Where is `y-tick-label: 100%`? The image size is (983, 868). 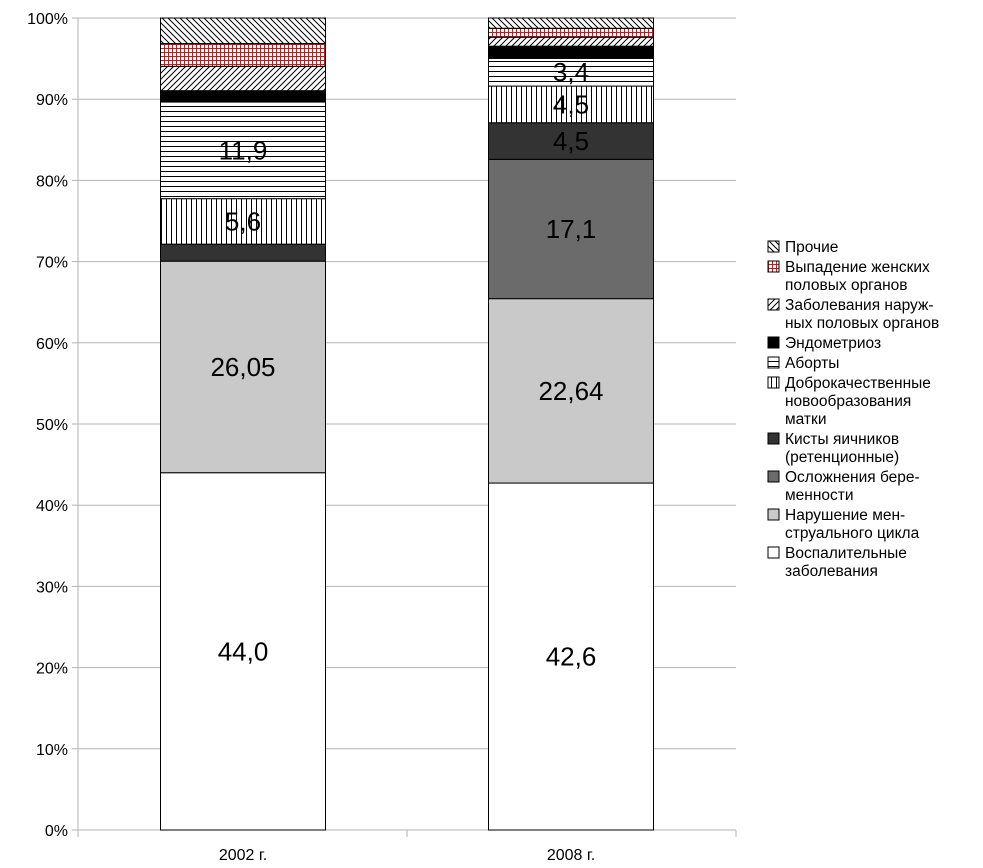 y-tick-label: 100% is located at coordinates (47, 19).